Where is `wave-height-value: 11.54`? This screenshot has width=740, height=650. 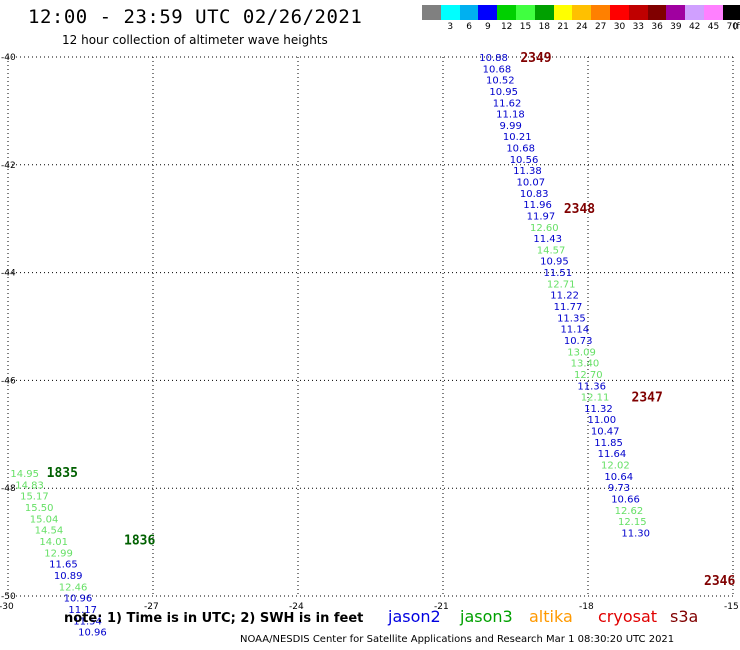 wave-height-value: 11.54 is located at coordinates (87, 621).